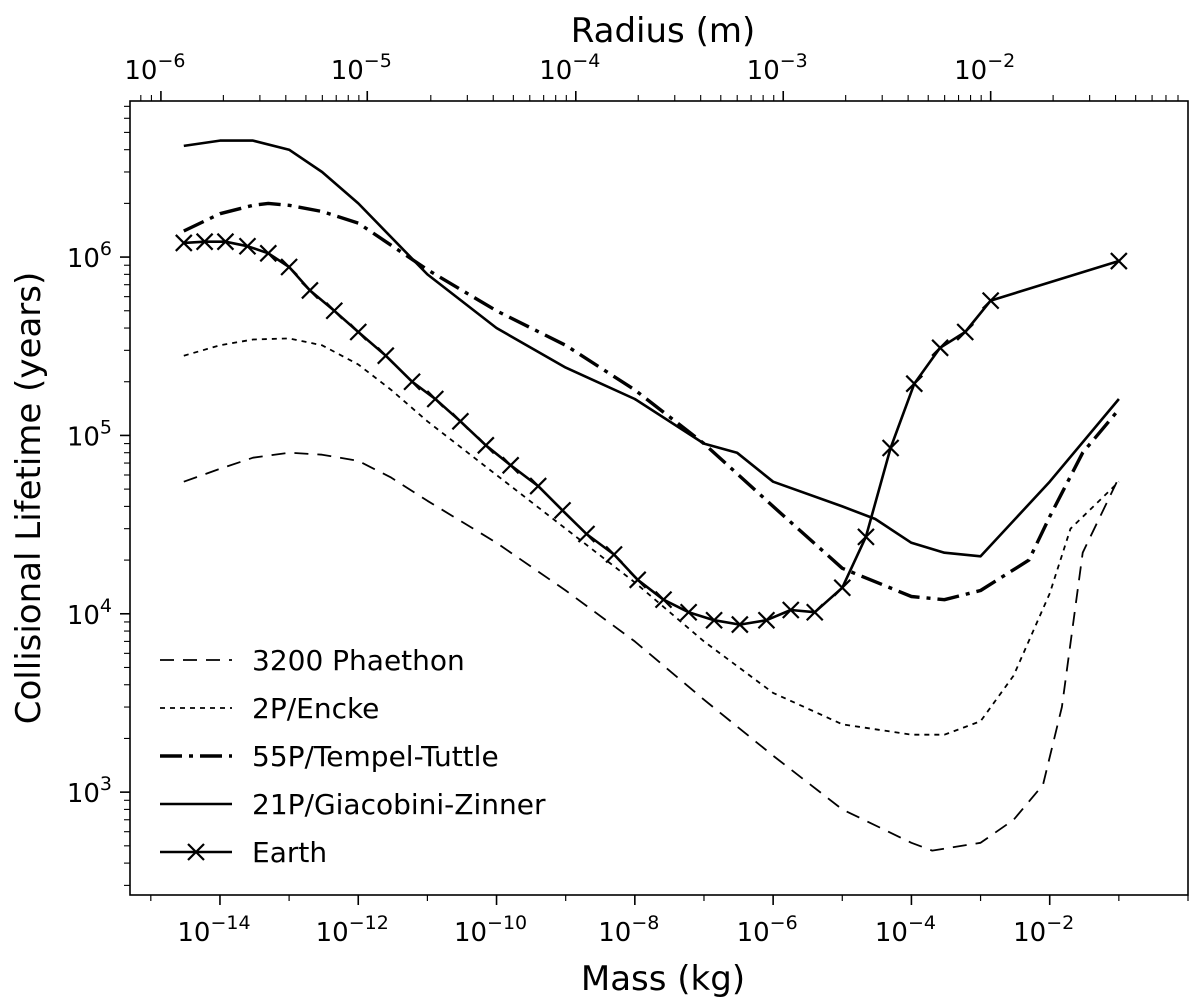 Image resolution: width=1200 pixels, height=1005 pixels. What do you see at coordinates (507, 923) in the screenshot?
I see `x-tick-label-exponent: −10` at bounding box center [507, 923].